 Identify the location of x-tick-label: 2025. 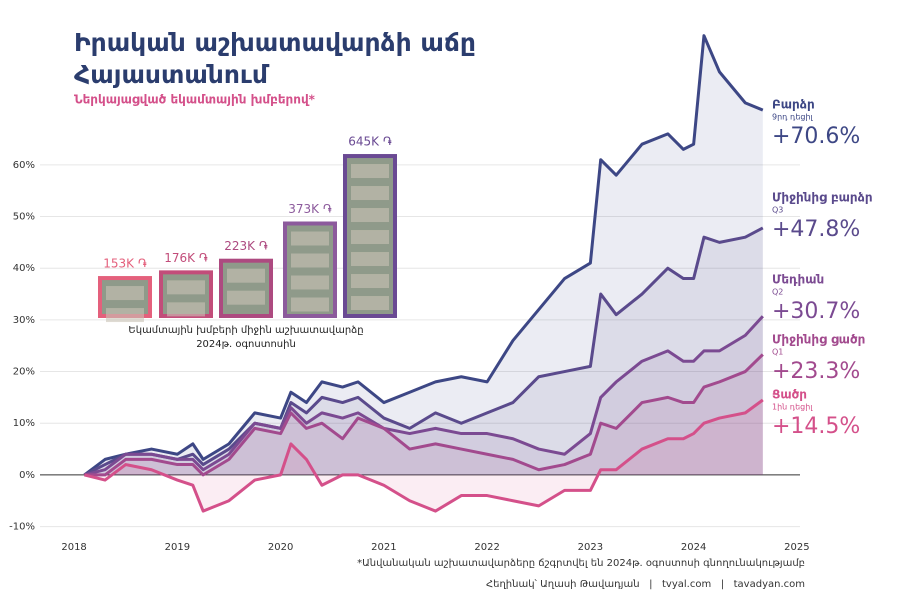
(796, 547).